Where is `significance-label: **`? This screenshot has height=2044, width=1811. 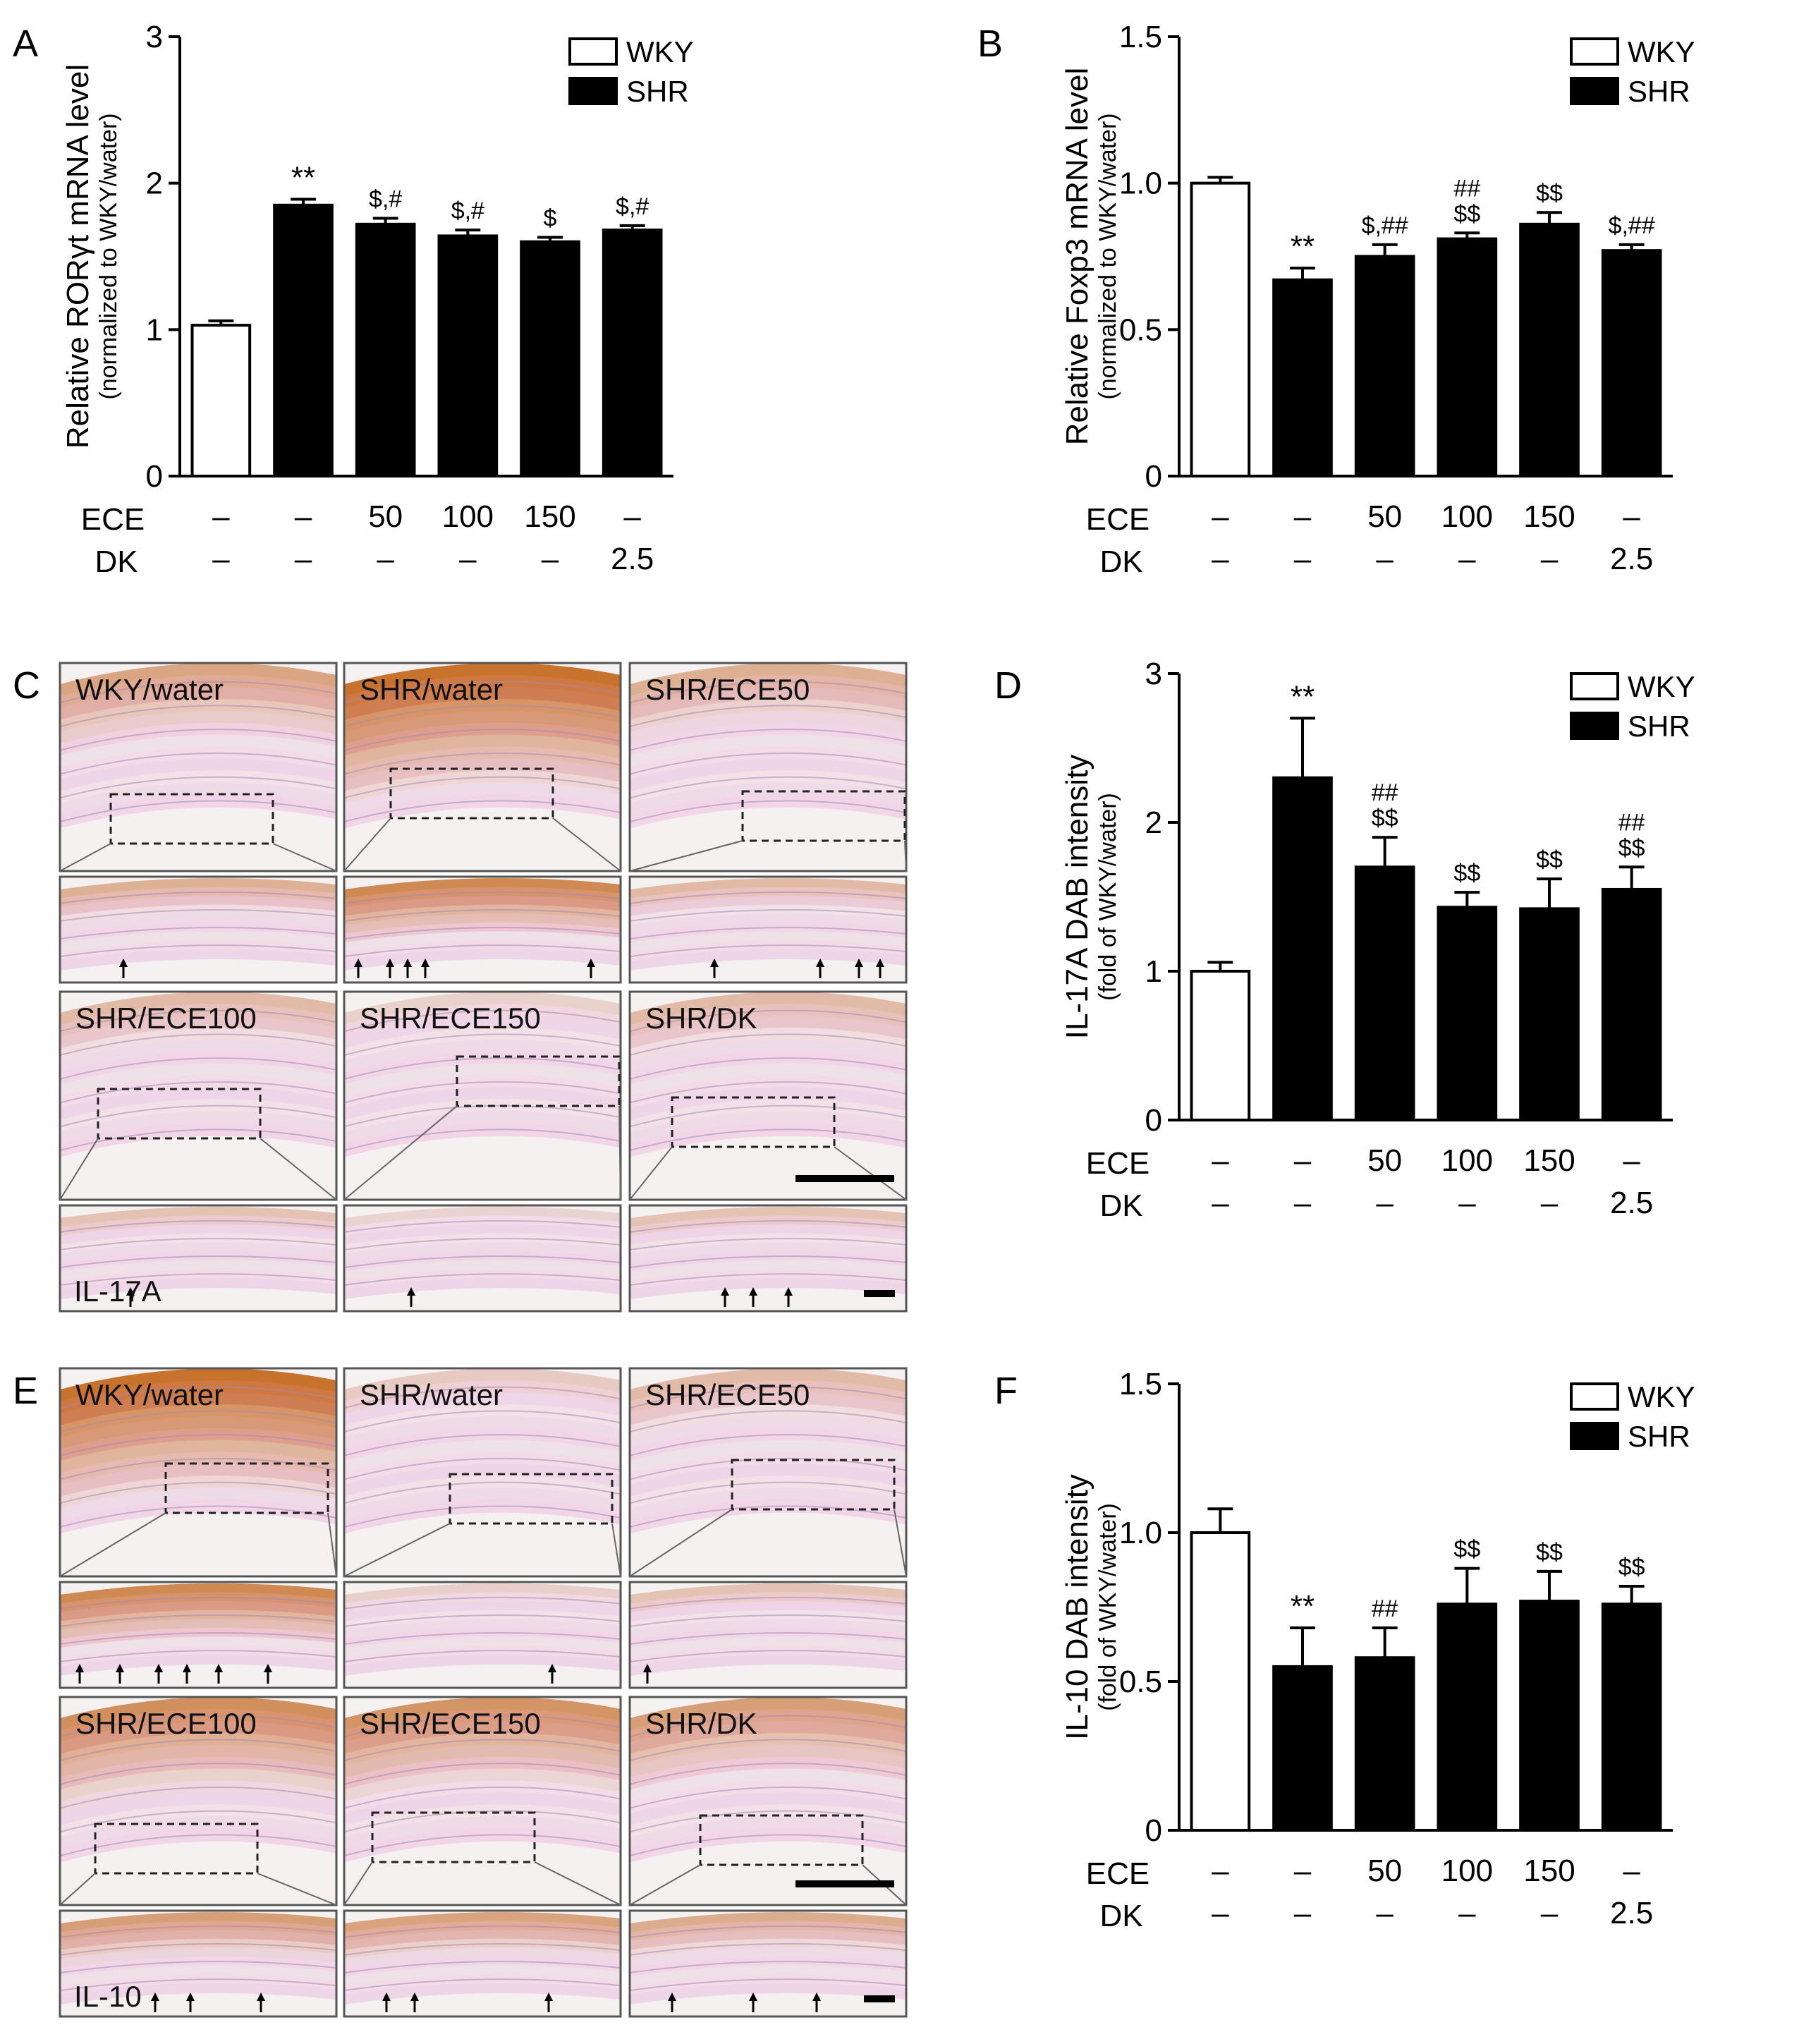
significance-label: ** is located at coordinates (303, 178).